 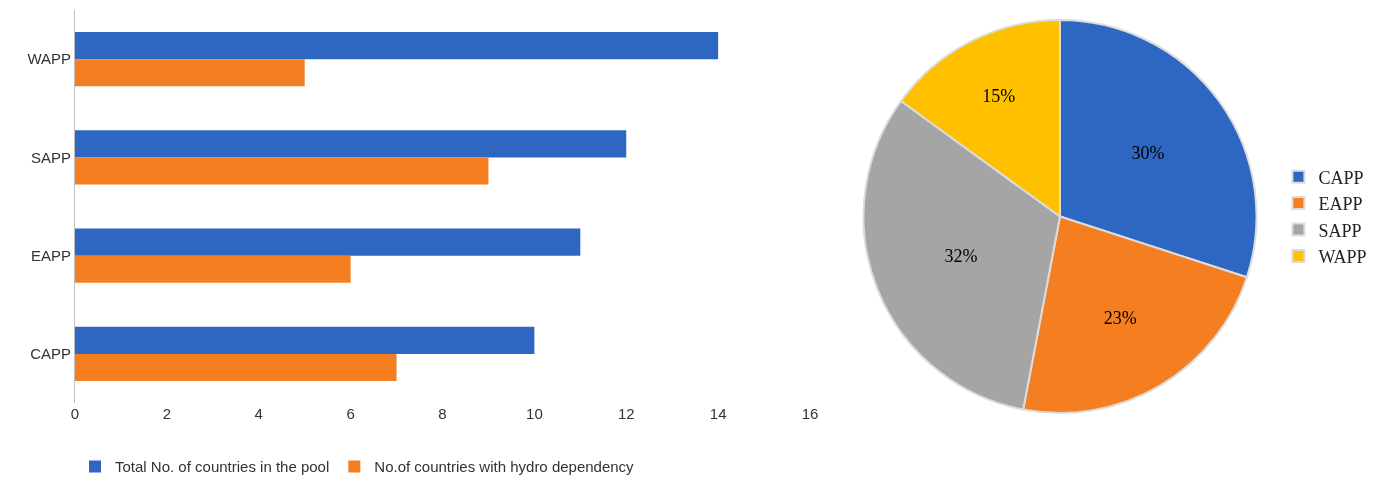 What do you see at coordinates (350, 413) in the screenshot?
I see `x-tick-label: 6` at bounding box center [350, 413].